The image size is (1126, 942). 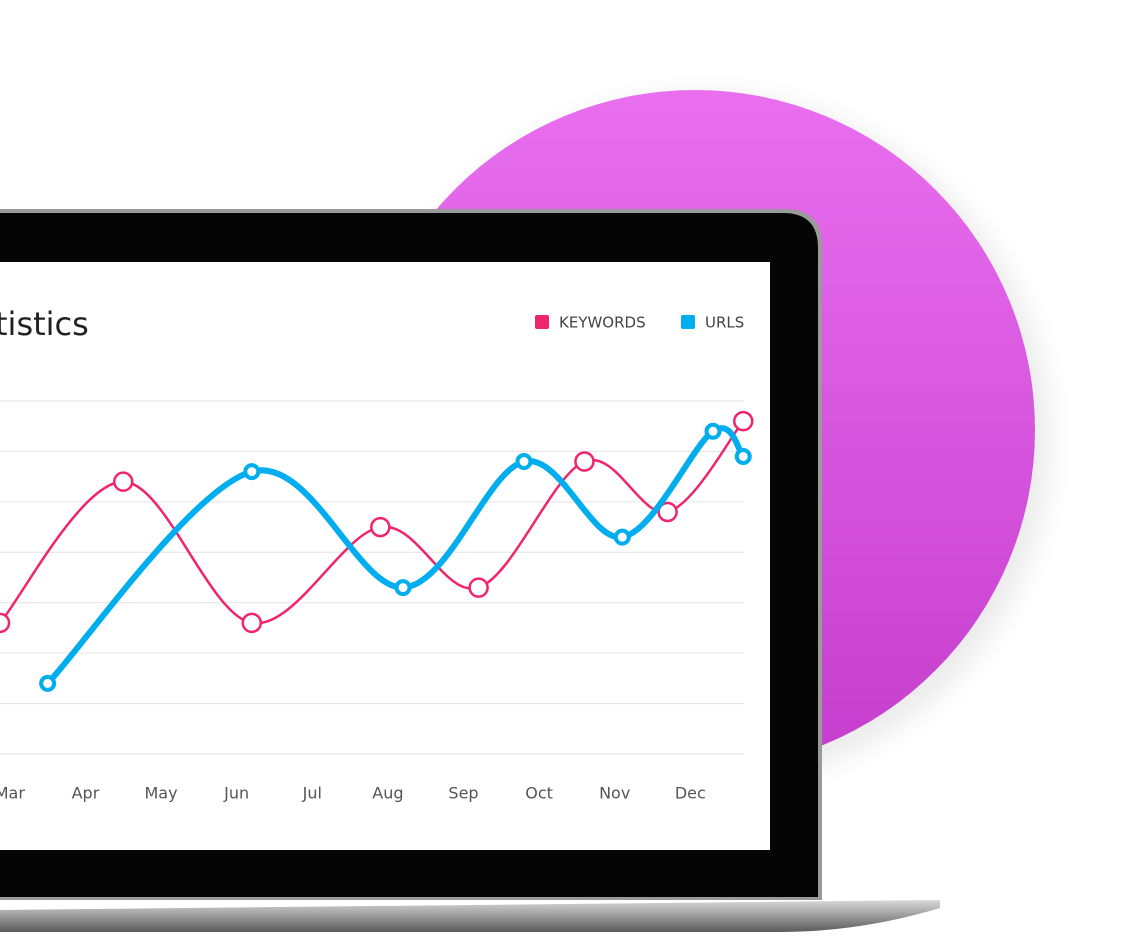 I want to click on x-tick-label: Oct, so click(x=539, y=793).